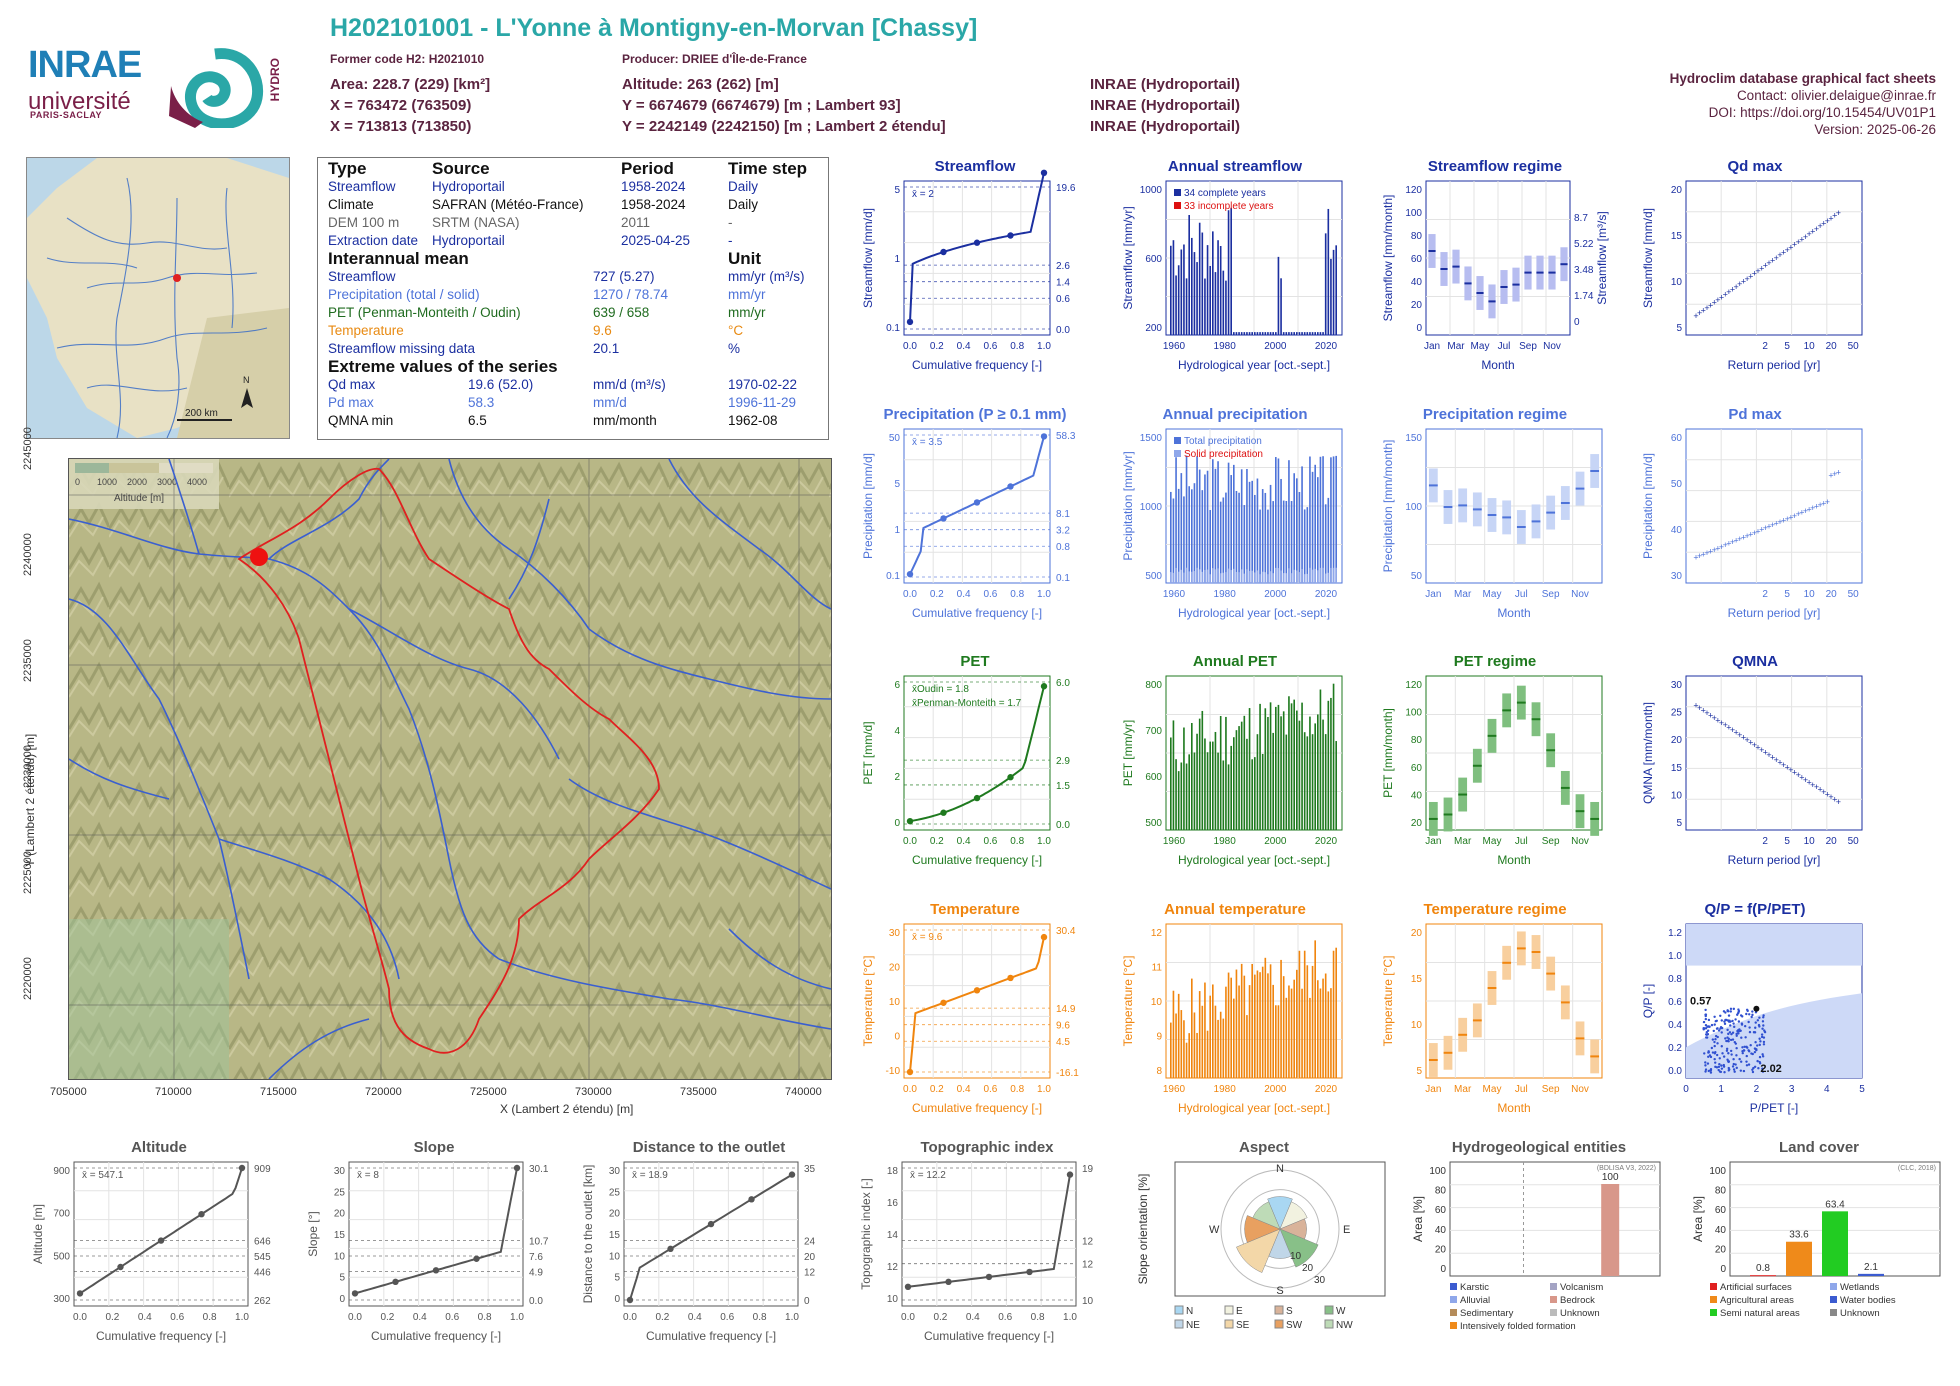 The image size is (1960, 1386). What do you see at coordinates (1675, 1002) in the screenshot?
I see `y-tick-label: 0.6` at bounding box center [1675, 1002].